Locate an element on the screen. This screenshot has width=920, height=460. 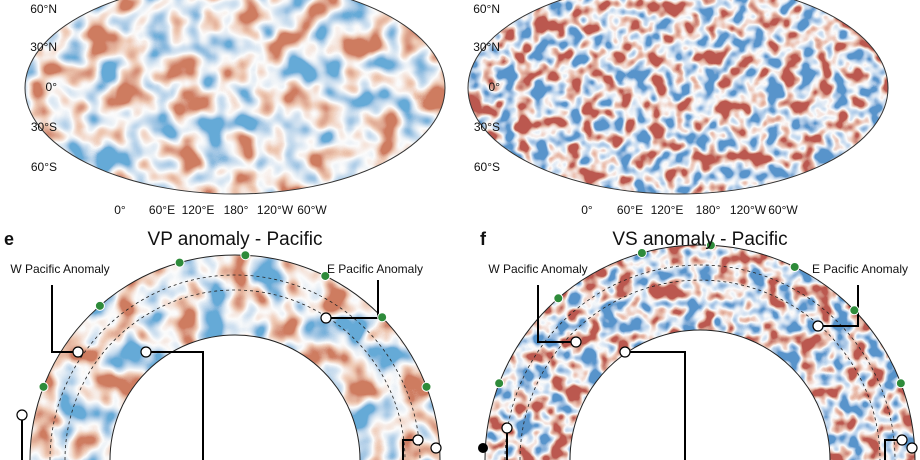
panel-letter: f is located at coordinates (483, 239).